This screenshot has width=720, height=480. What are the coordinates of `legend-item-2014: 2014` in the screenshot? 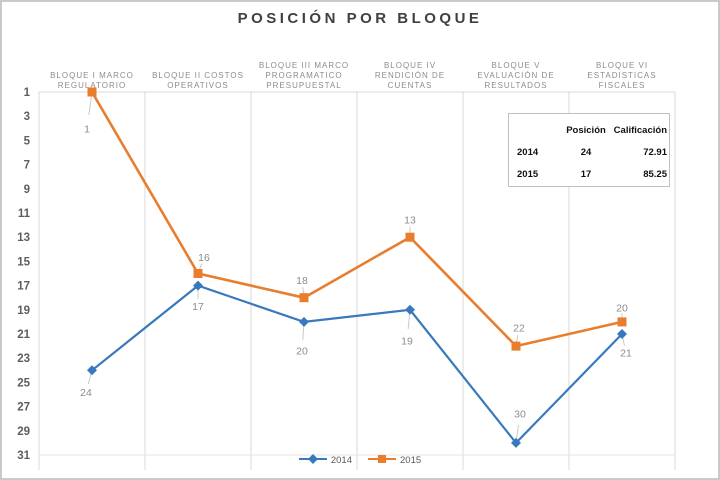 It's located at (325, 460).